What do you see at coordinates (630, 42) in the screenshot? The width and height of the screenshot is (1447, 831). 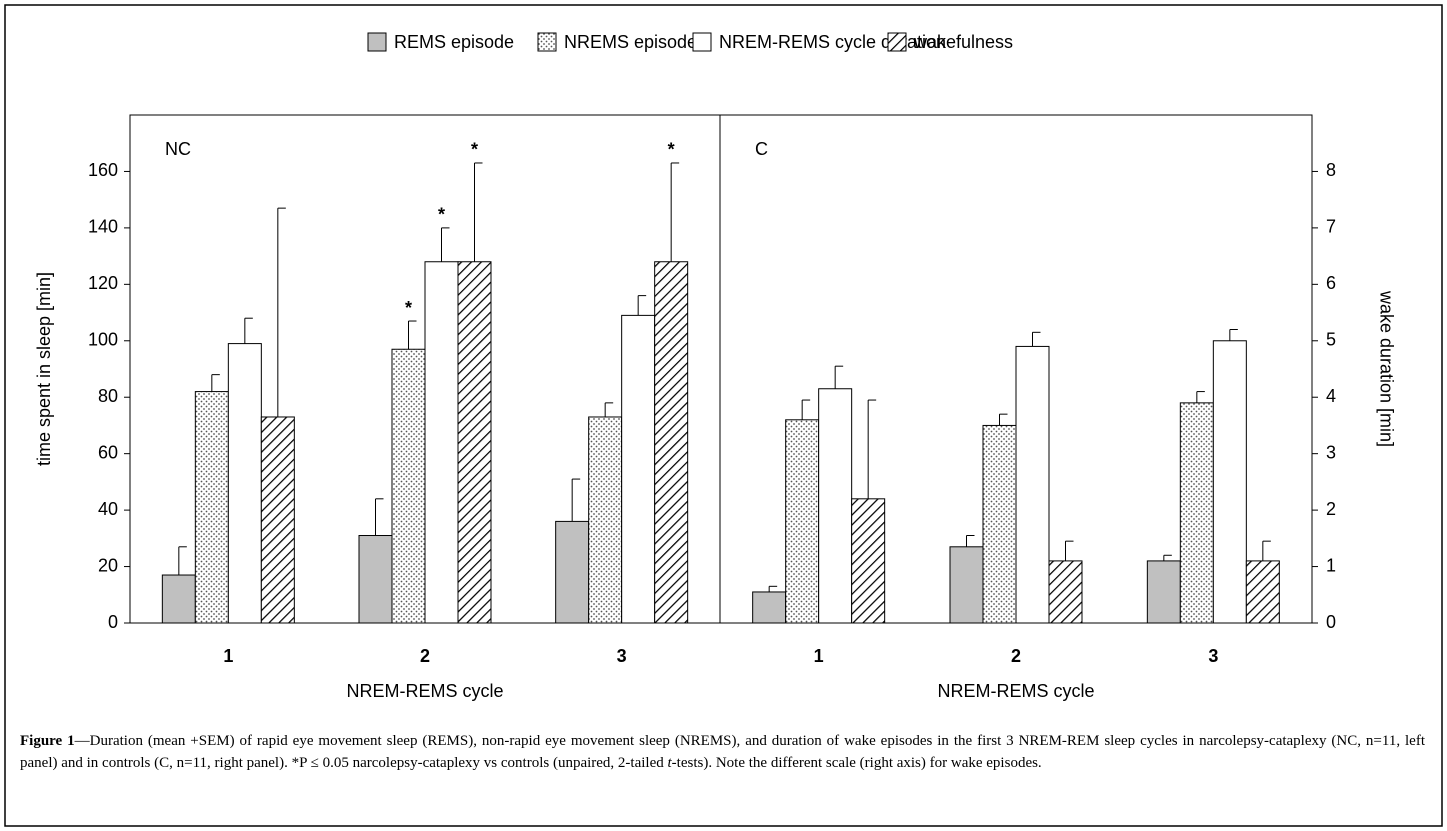 I see `legend-label: NREMS episode` at bounding box center [630, 42].